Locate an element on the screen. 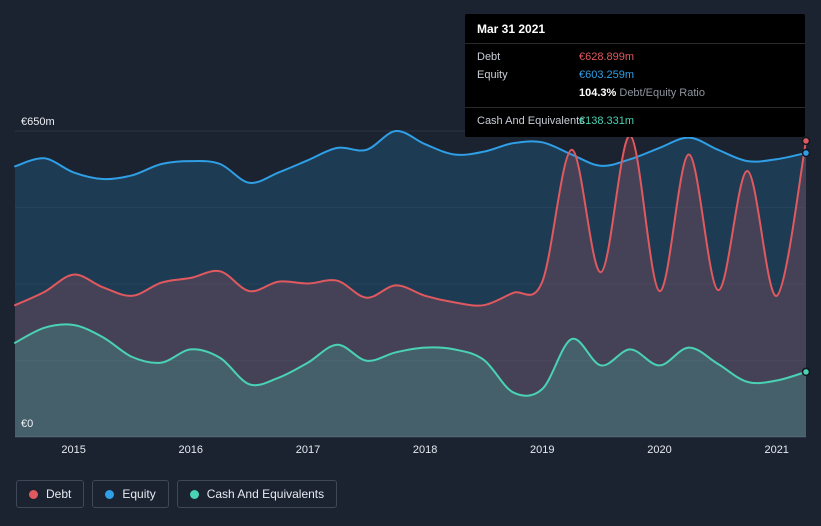  debt-legend-dot-icon is located at coordinates (33, 494).